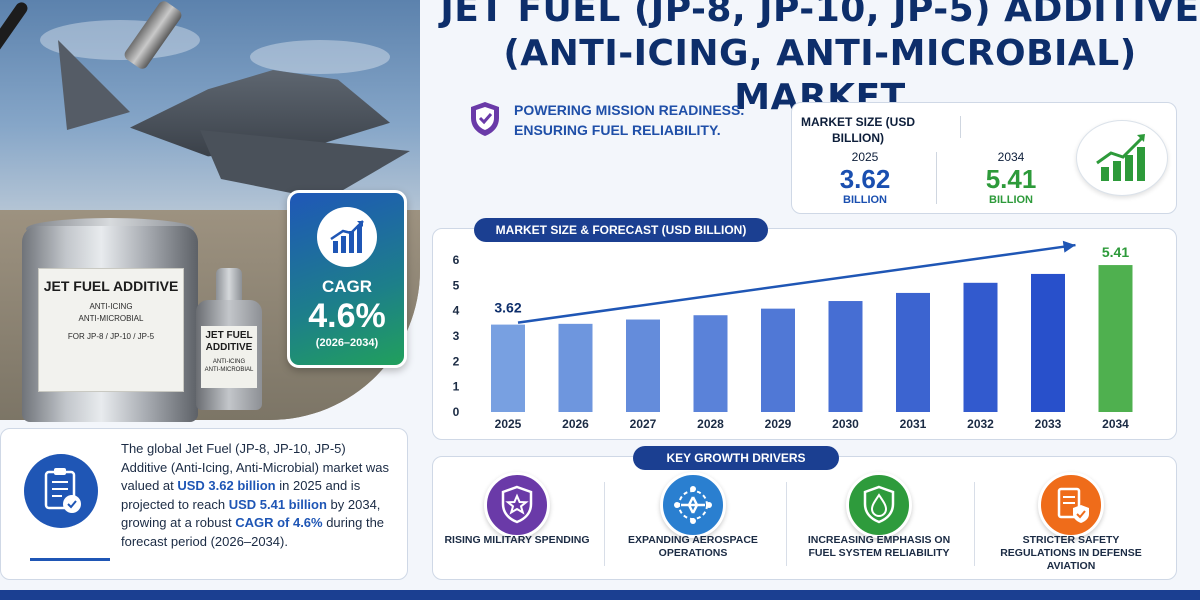 The width and height of the screenshot is (1200, 600). I want to click on can-line-1: ANTI-ICING, so click(111, 306).